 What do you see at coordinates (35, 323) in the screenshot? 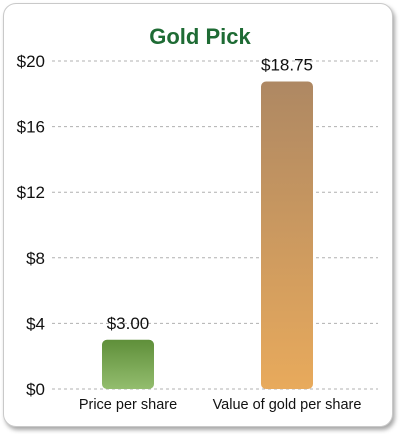
I see `y-tick-label: $4` at bounding box center [35, 323].